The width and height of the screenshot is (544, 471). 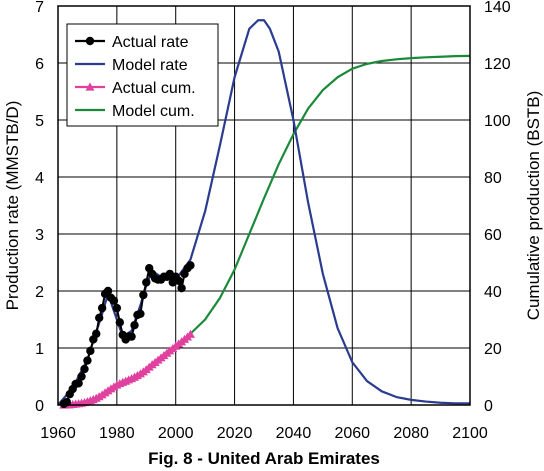 What do you see at coordinates (235, 433) in the screenshot?
I see `x-tick-label: 2020` at bounding box center [235, 433].